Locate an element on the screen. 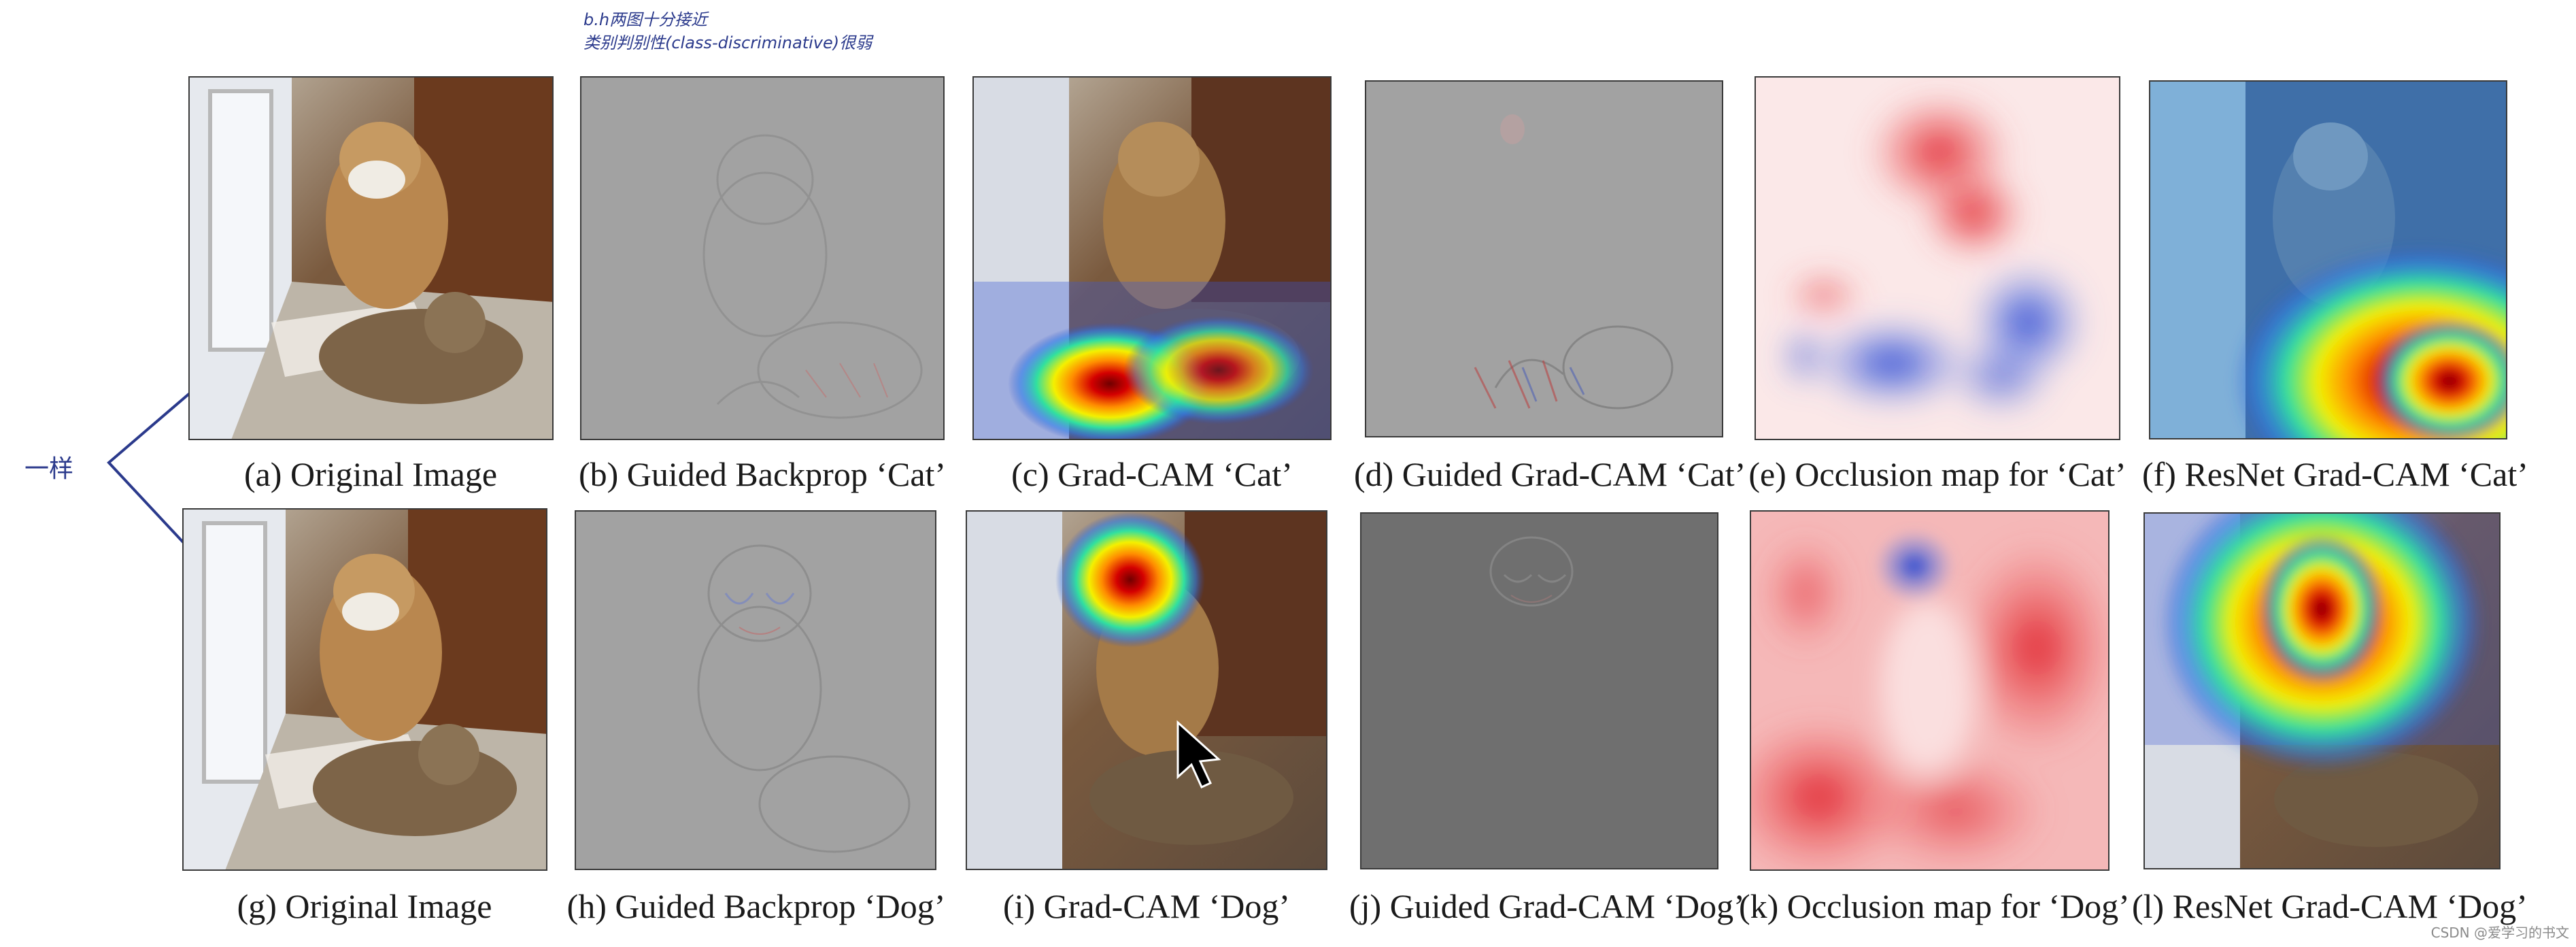 The height and width of the screenshot is (947, 2576). figure-panel-occlusion-map-cat is located at coordinates (1937, 258).